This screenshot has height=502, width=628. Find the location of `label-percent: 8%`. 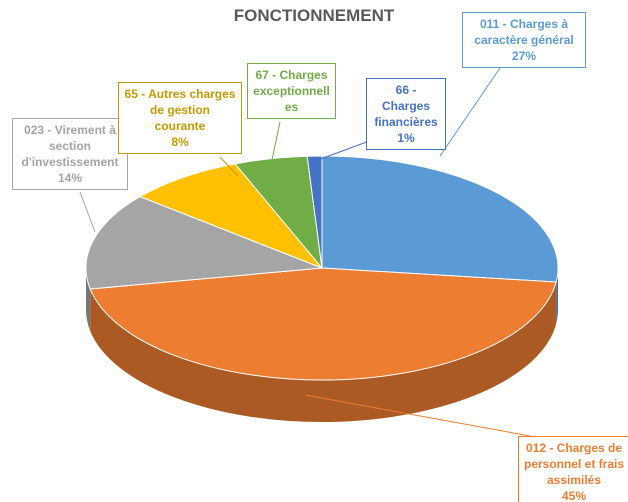

label-percent: 8% is located at coordinates (180, 142).